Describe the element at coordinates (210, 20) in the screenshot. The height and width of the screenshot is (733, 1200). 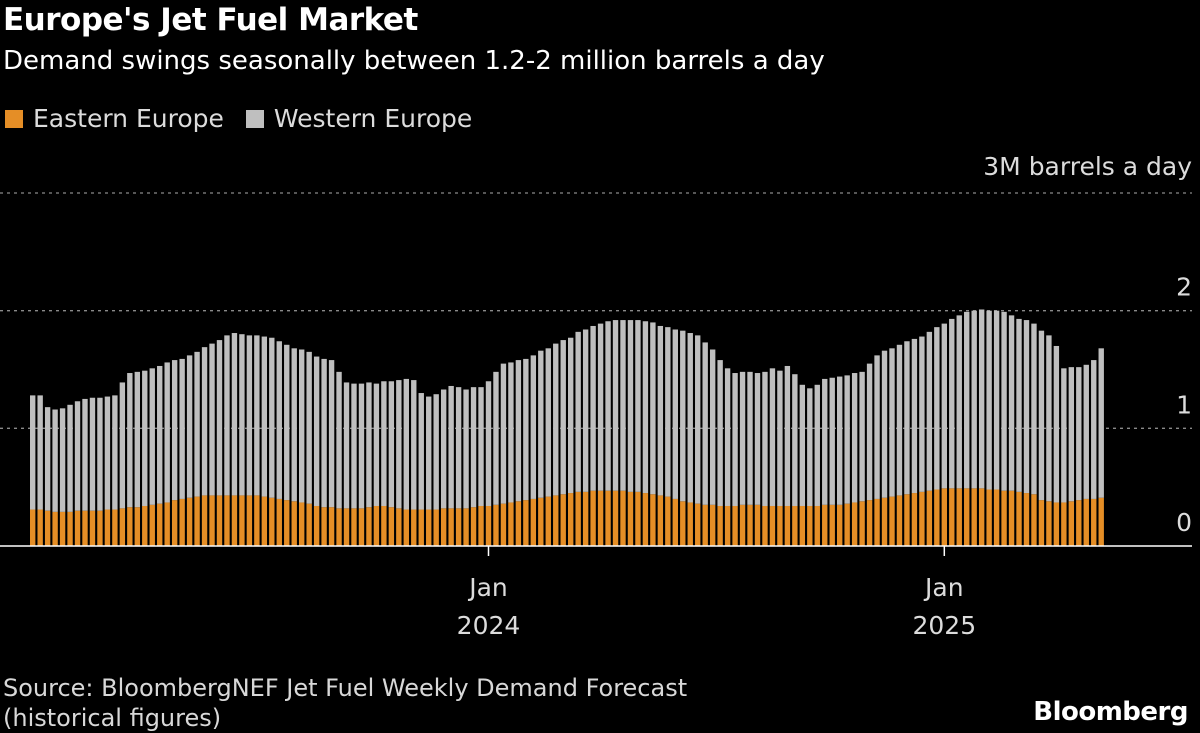
I see `chart-title: Europe's Jet Fuel Market` at that location.